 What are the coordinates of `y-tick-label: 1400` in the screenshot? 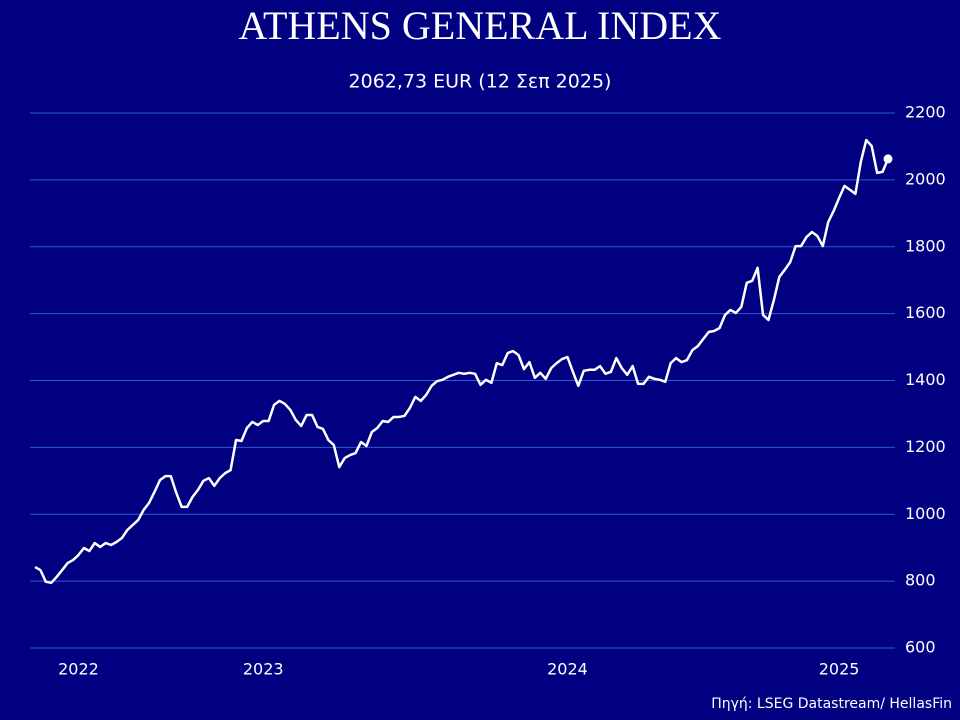 It's located at (925, 379).